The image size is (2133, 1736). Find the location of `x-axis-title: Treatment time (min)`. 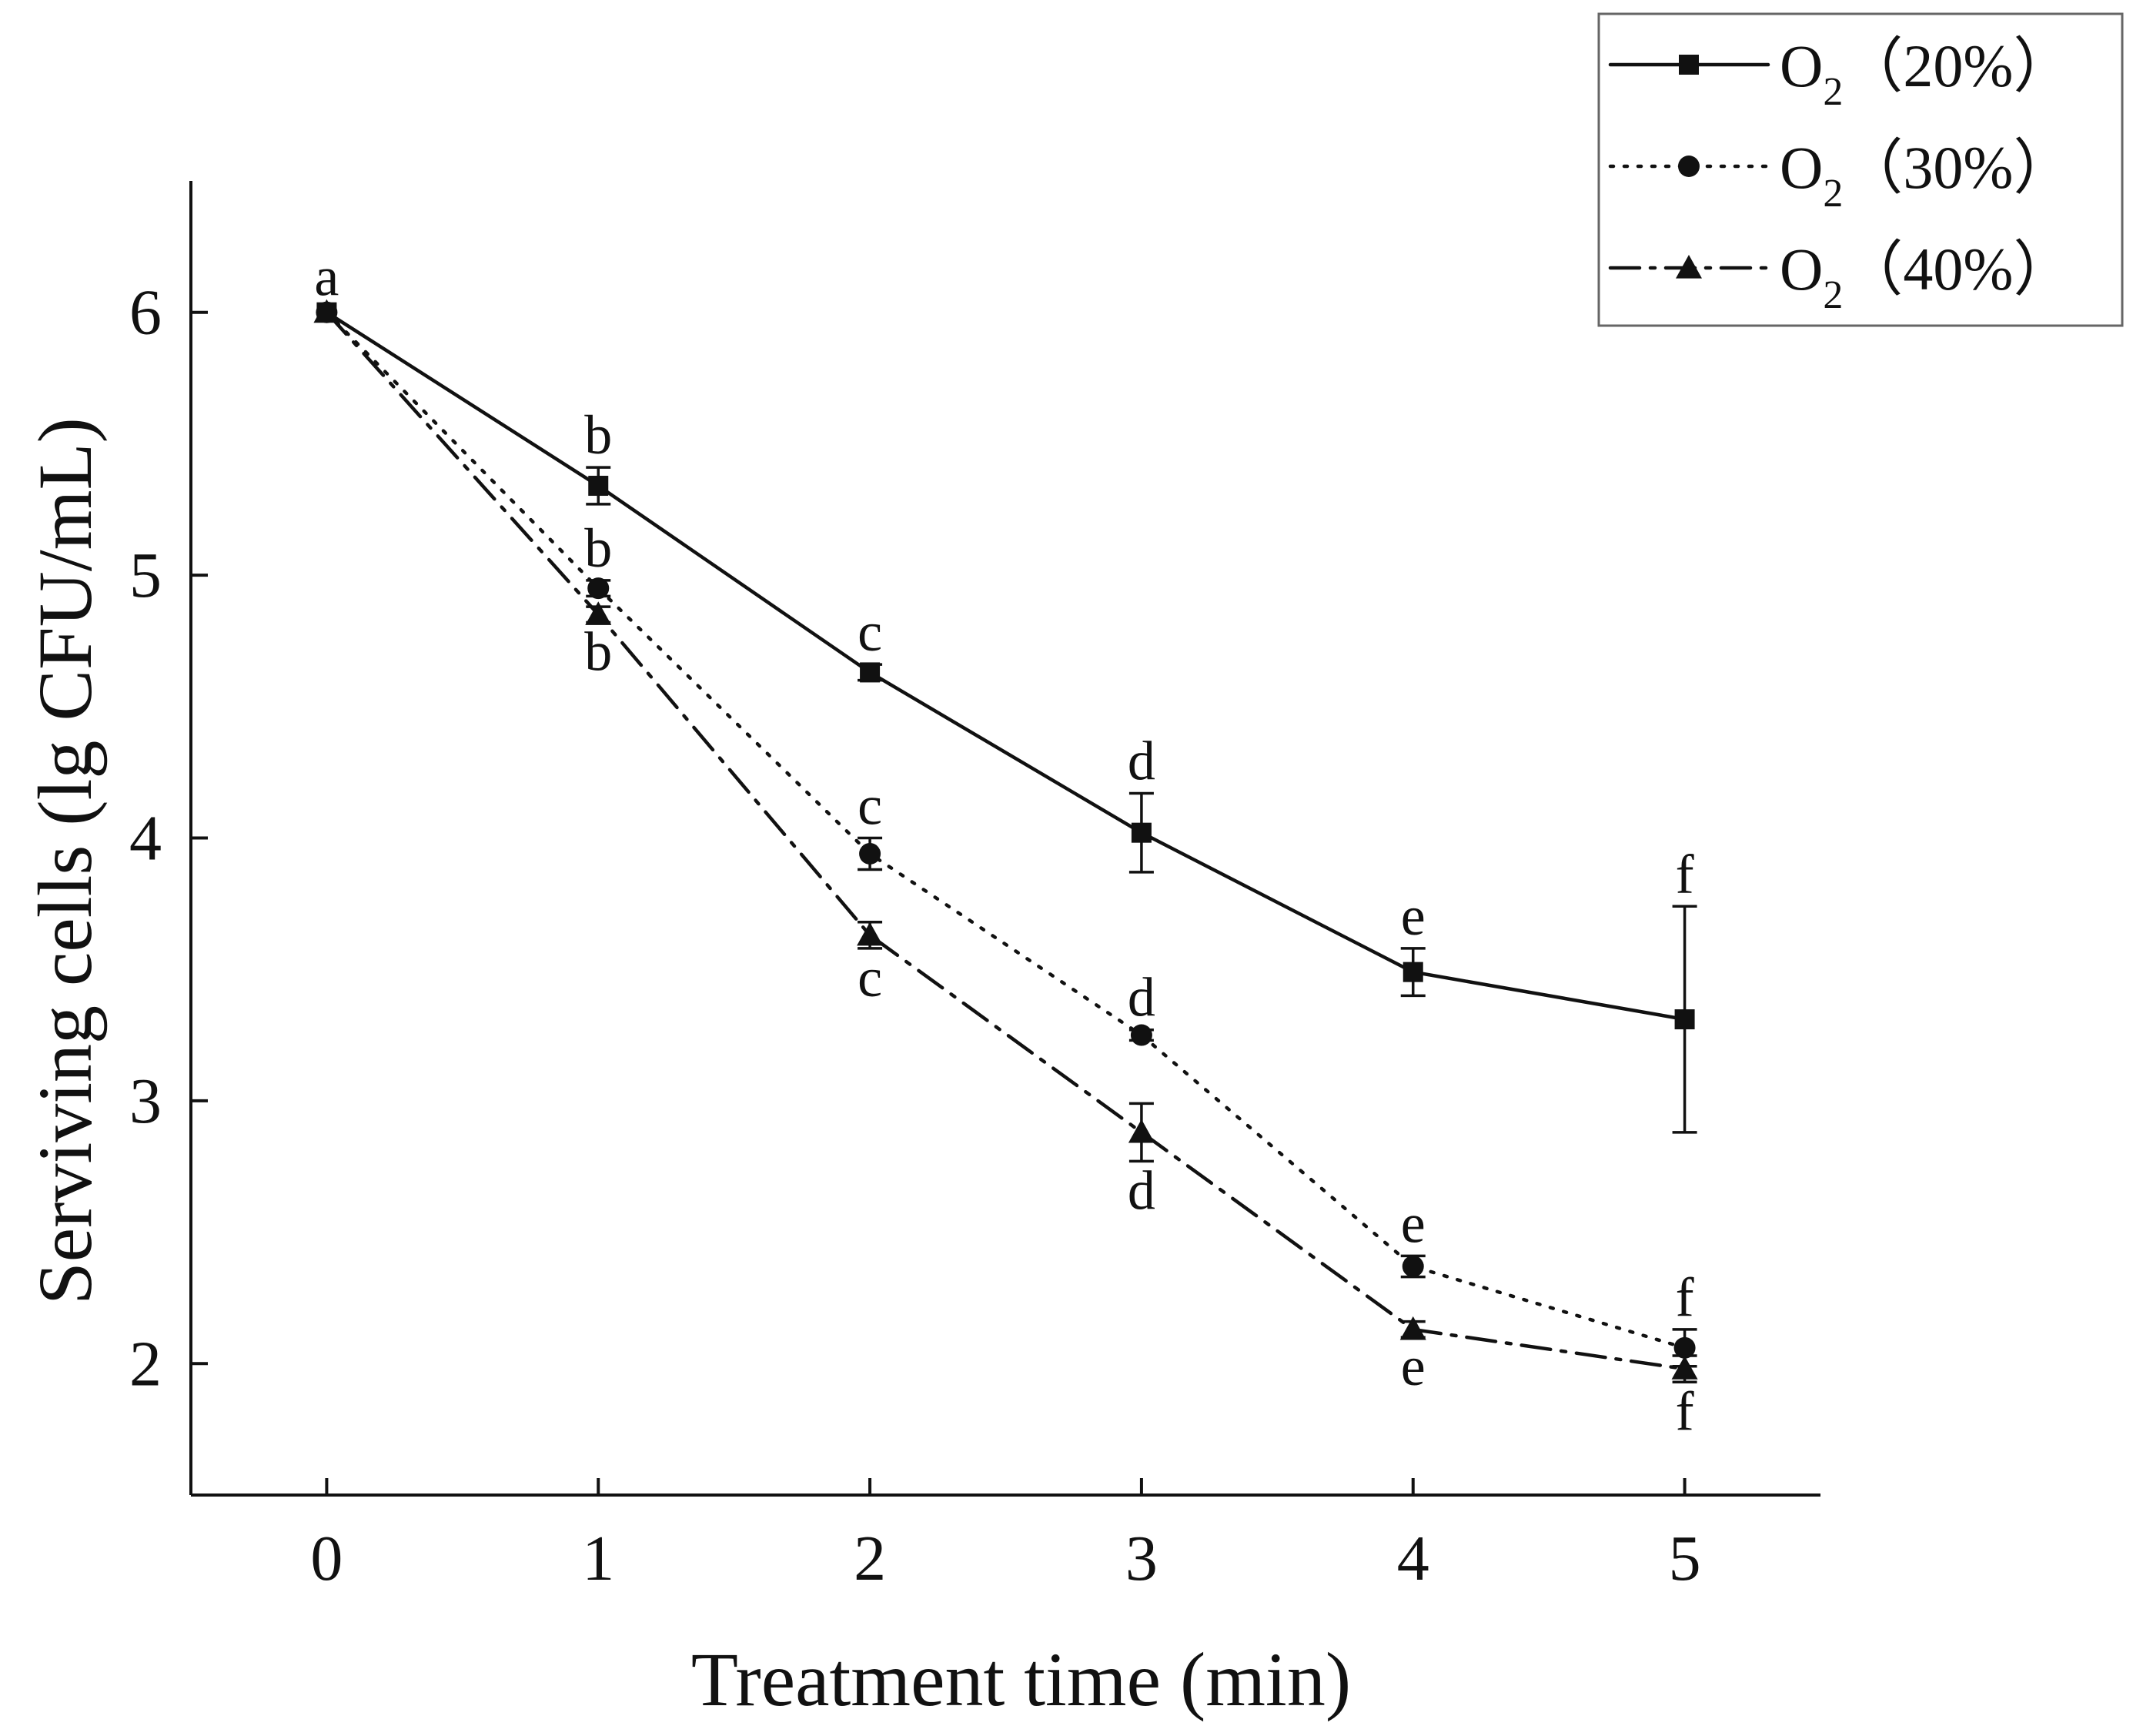

x-axis-title: Treatment time (min) is located at coordinates (1021, 1679).